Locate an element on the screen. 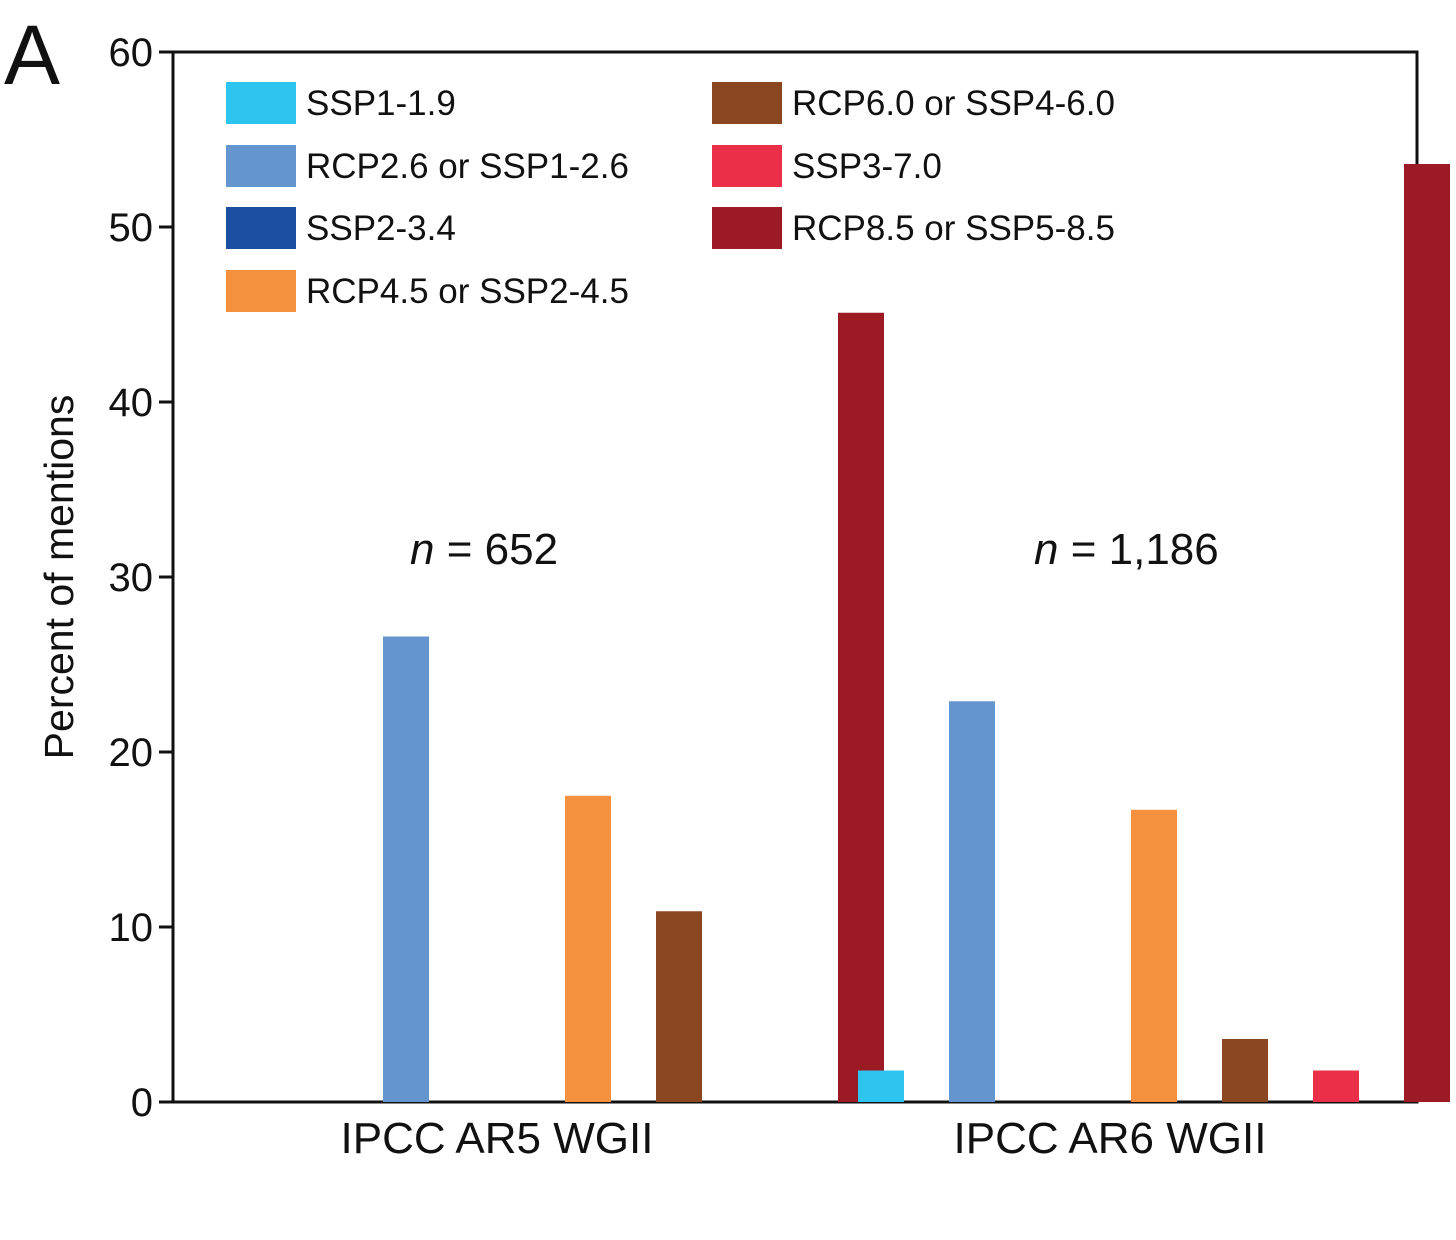 The image size is (1456, 1240). legend-label: RCP8.5 or SSP5-8.5 is located at coordinates (953, 228).